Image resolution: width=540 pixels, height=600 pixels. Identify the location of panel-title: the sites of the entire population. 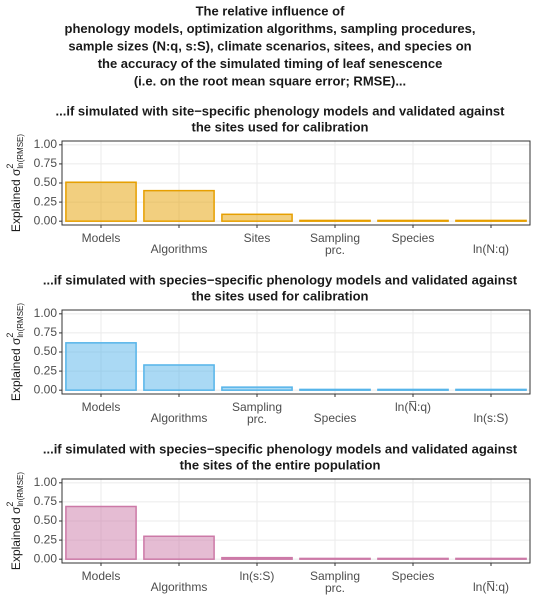
(280, 464).